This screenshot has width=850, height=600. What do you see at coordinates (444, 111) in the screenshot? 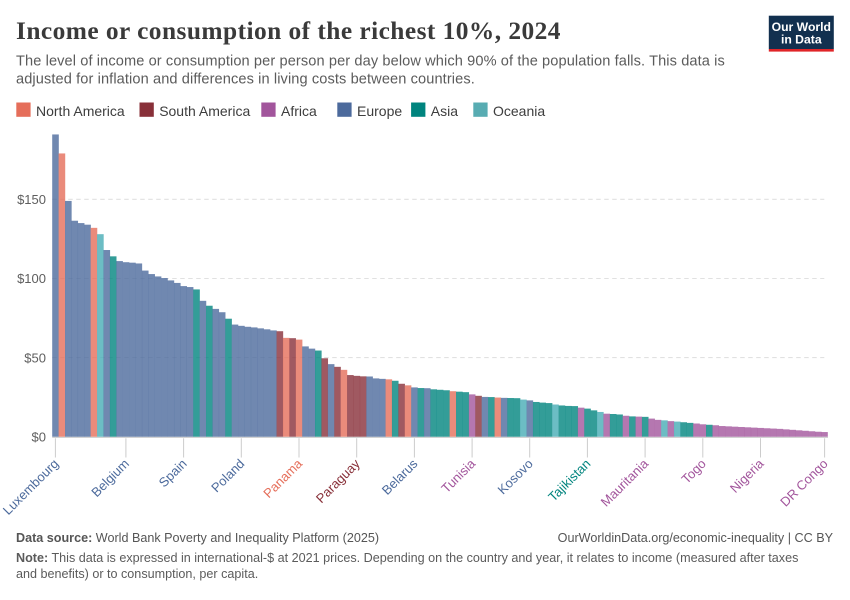
I see `svg-text: Asia` at bounding box center [444, 111].